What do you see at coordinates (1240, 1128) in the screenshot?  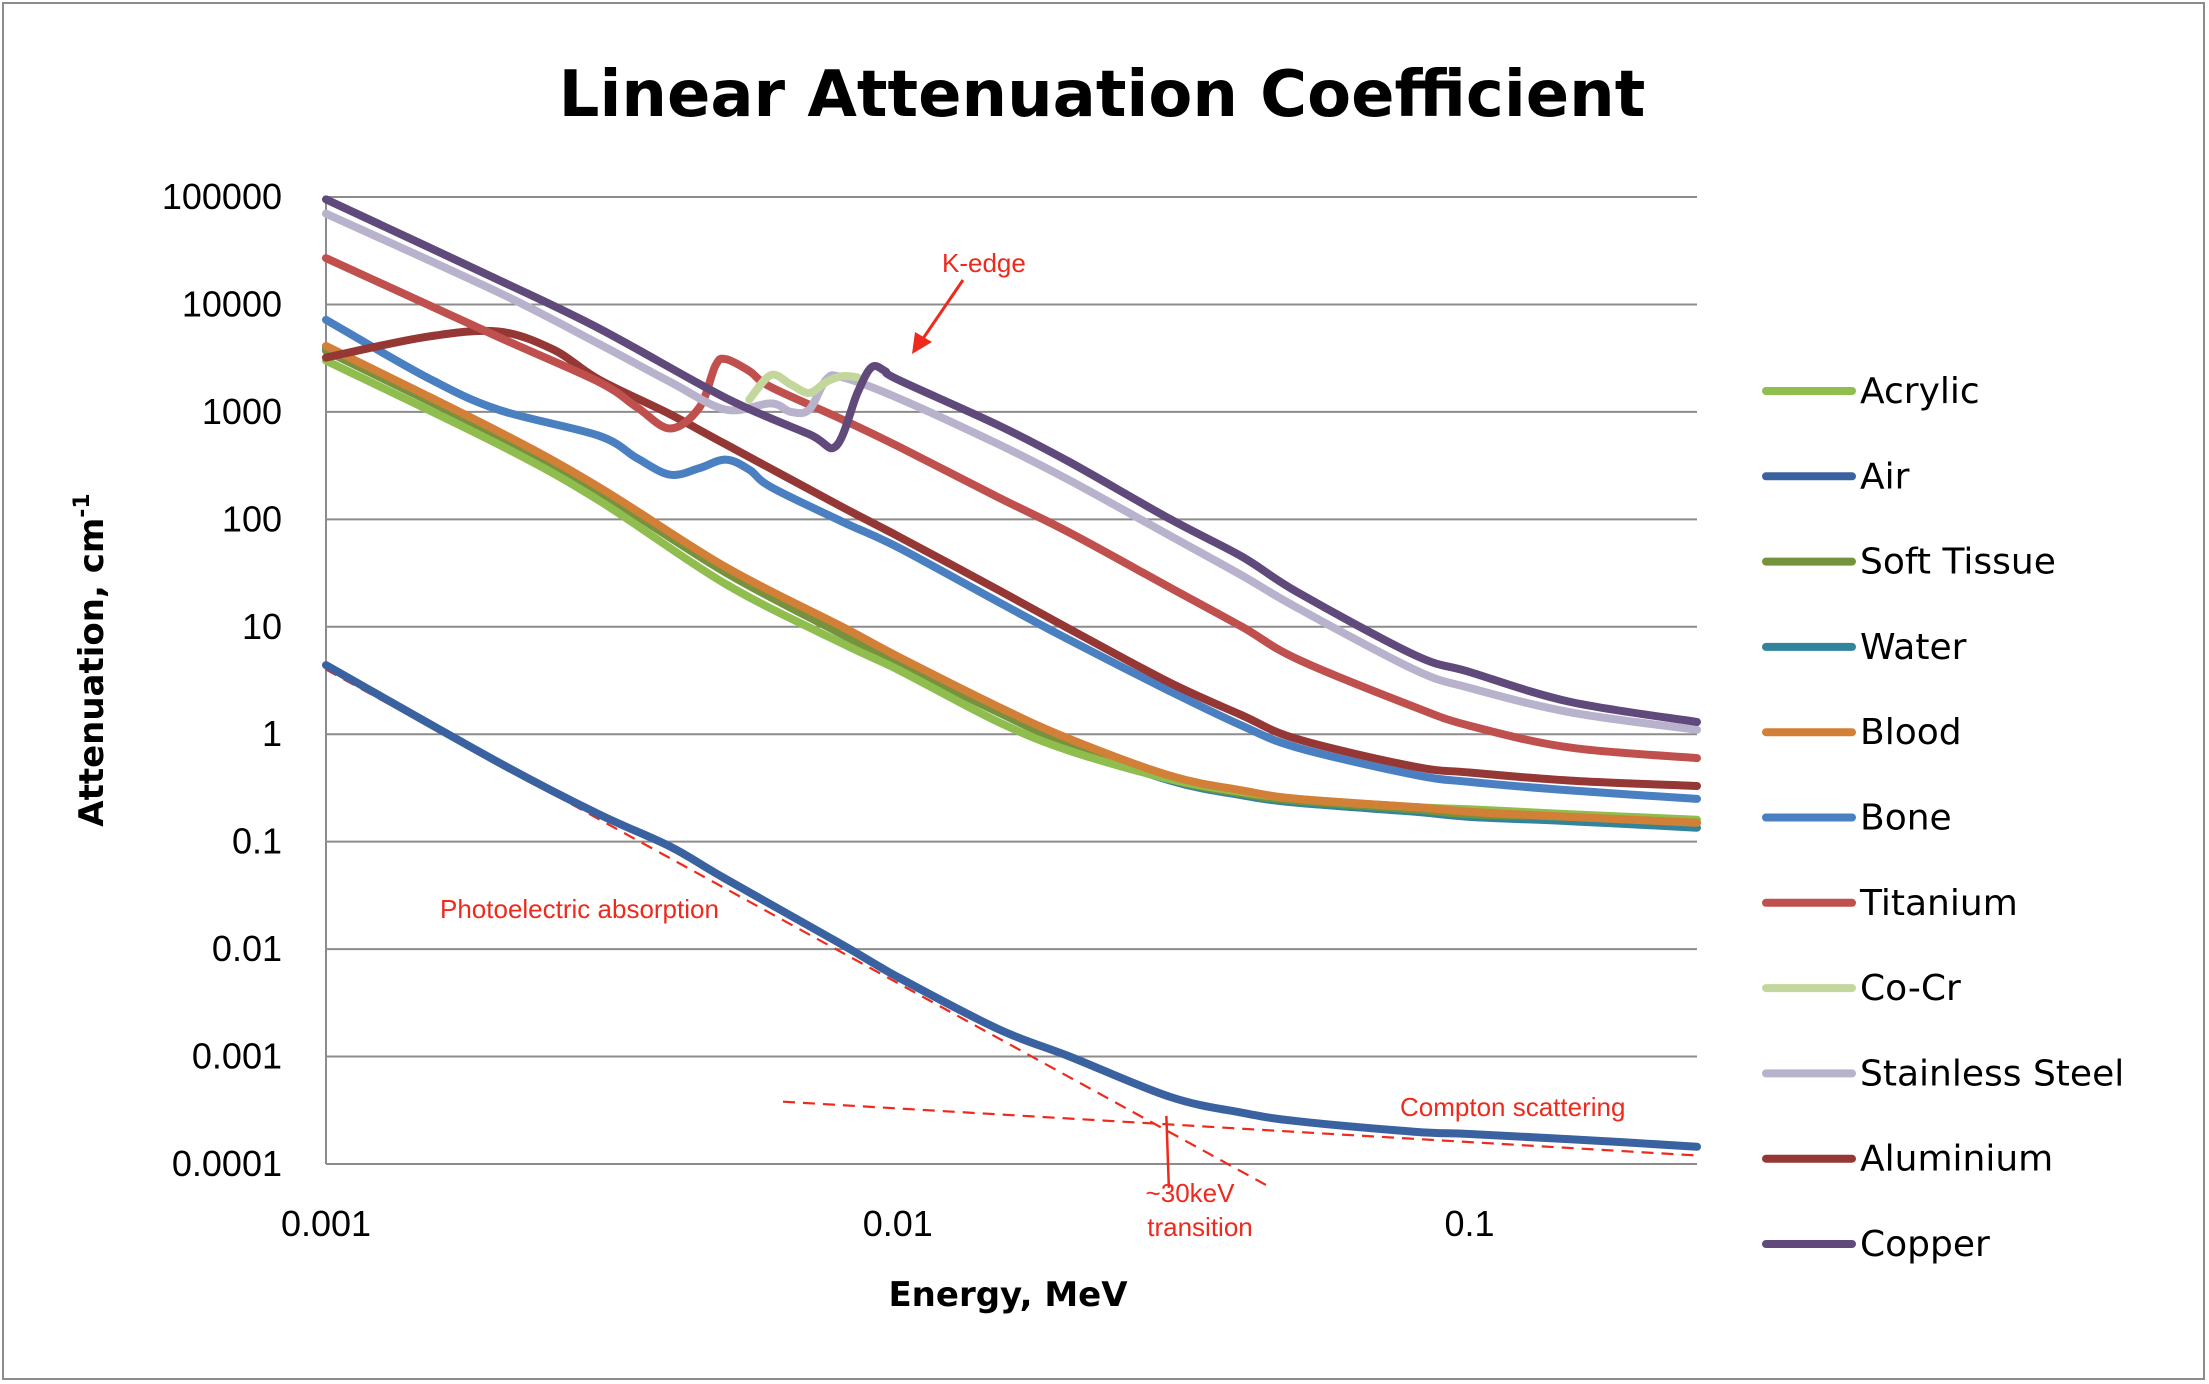 I see `compton-reference-line` at bounding box center [1240, 1128].